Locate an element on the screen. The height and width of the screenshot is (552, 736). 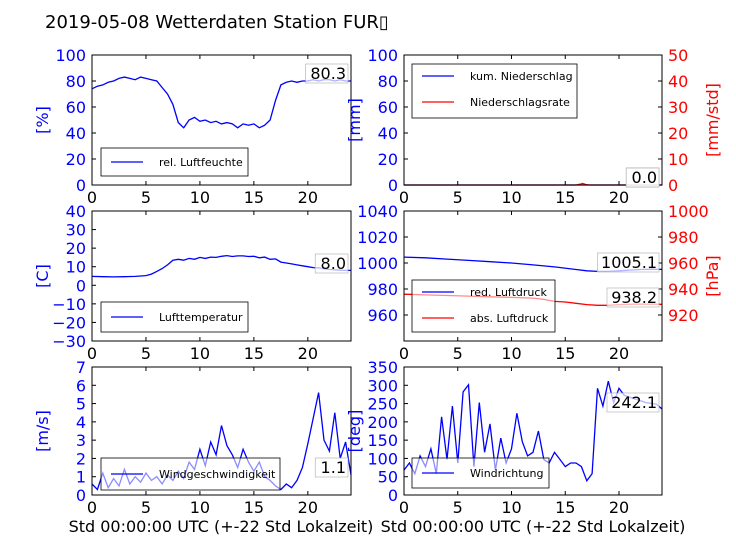
y-tick-label: 3 is located at coordinates (81, 440).